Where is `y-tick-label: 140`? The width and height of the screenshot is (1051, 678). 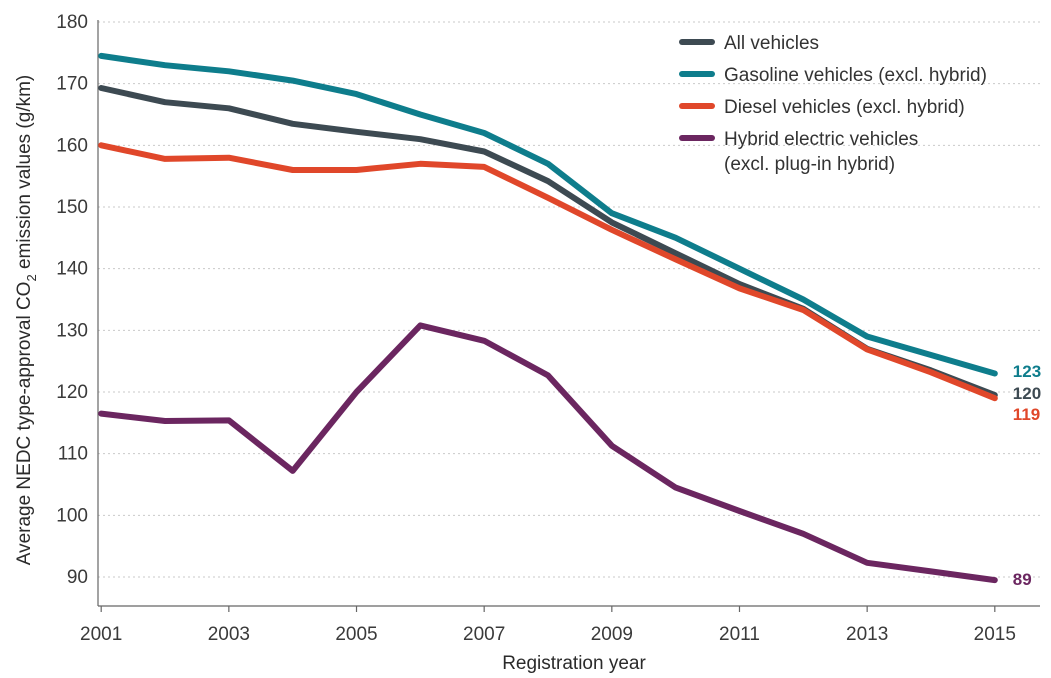
y-tick-label: 140 is located at coordinates (72, 269).